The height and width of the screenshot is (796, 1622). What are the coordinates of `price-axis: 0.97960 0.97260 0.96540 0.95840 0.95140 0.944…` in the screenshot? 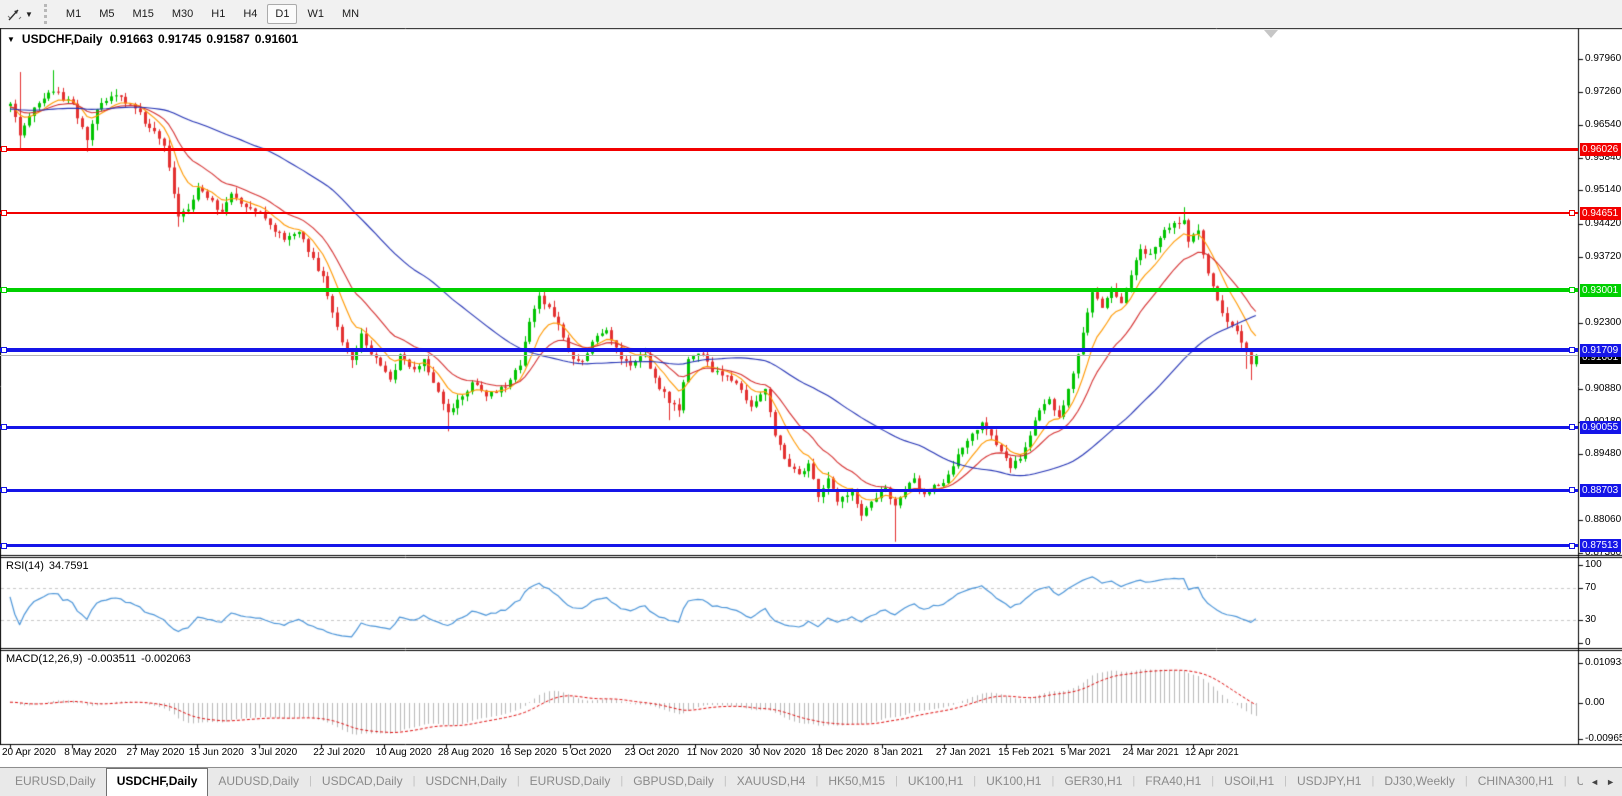 It's located at (1600, 386).